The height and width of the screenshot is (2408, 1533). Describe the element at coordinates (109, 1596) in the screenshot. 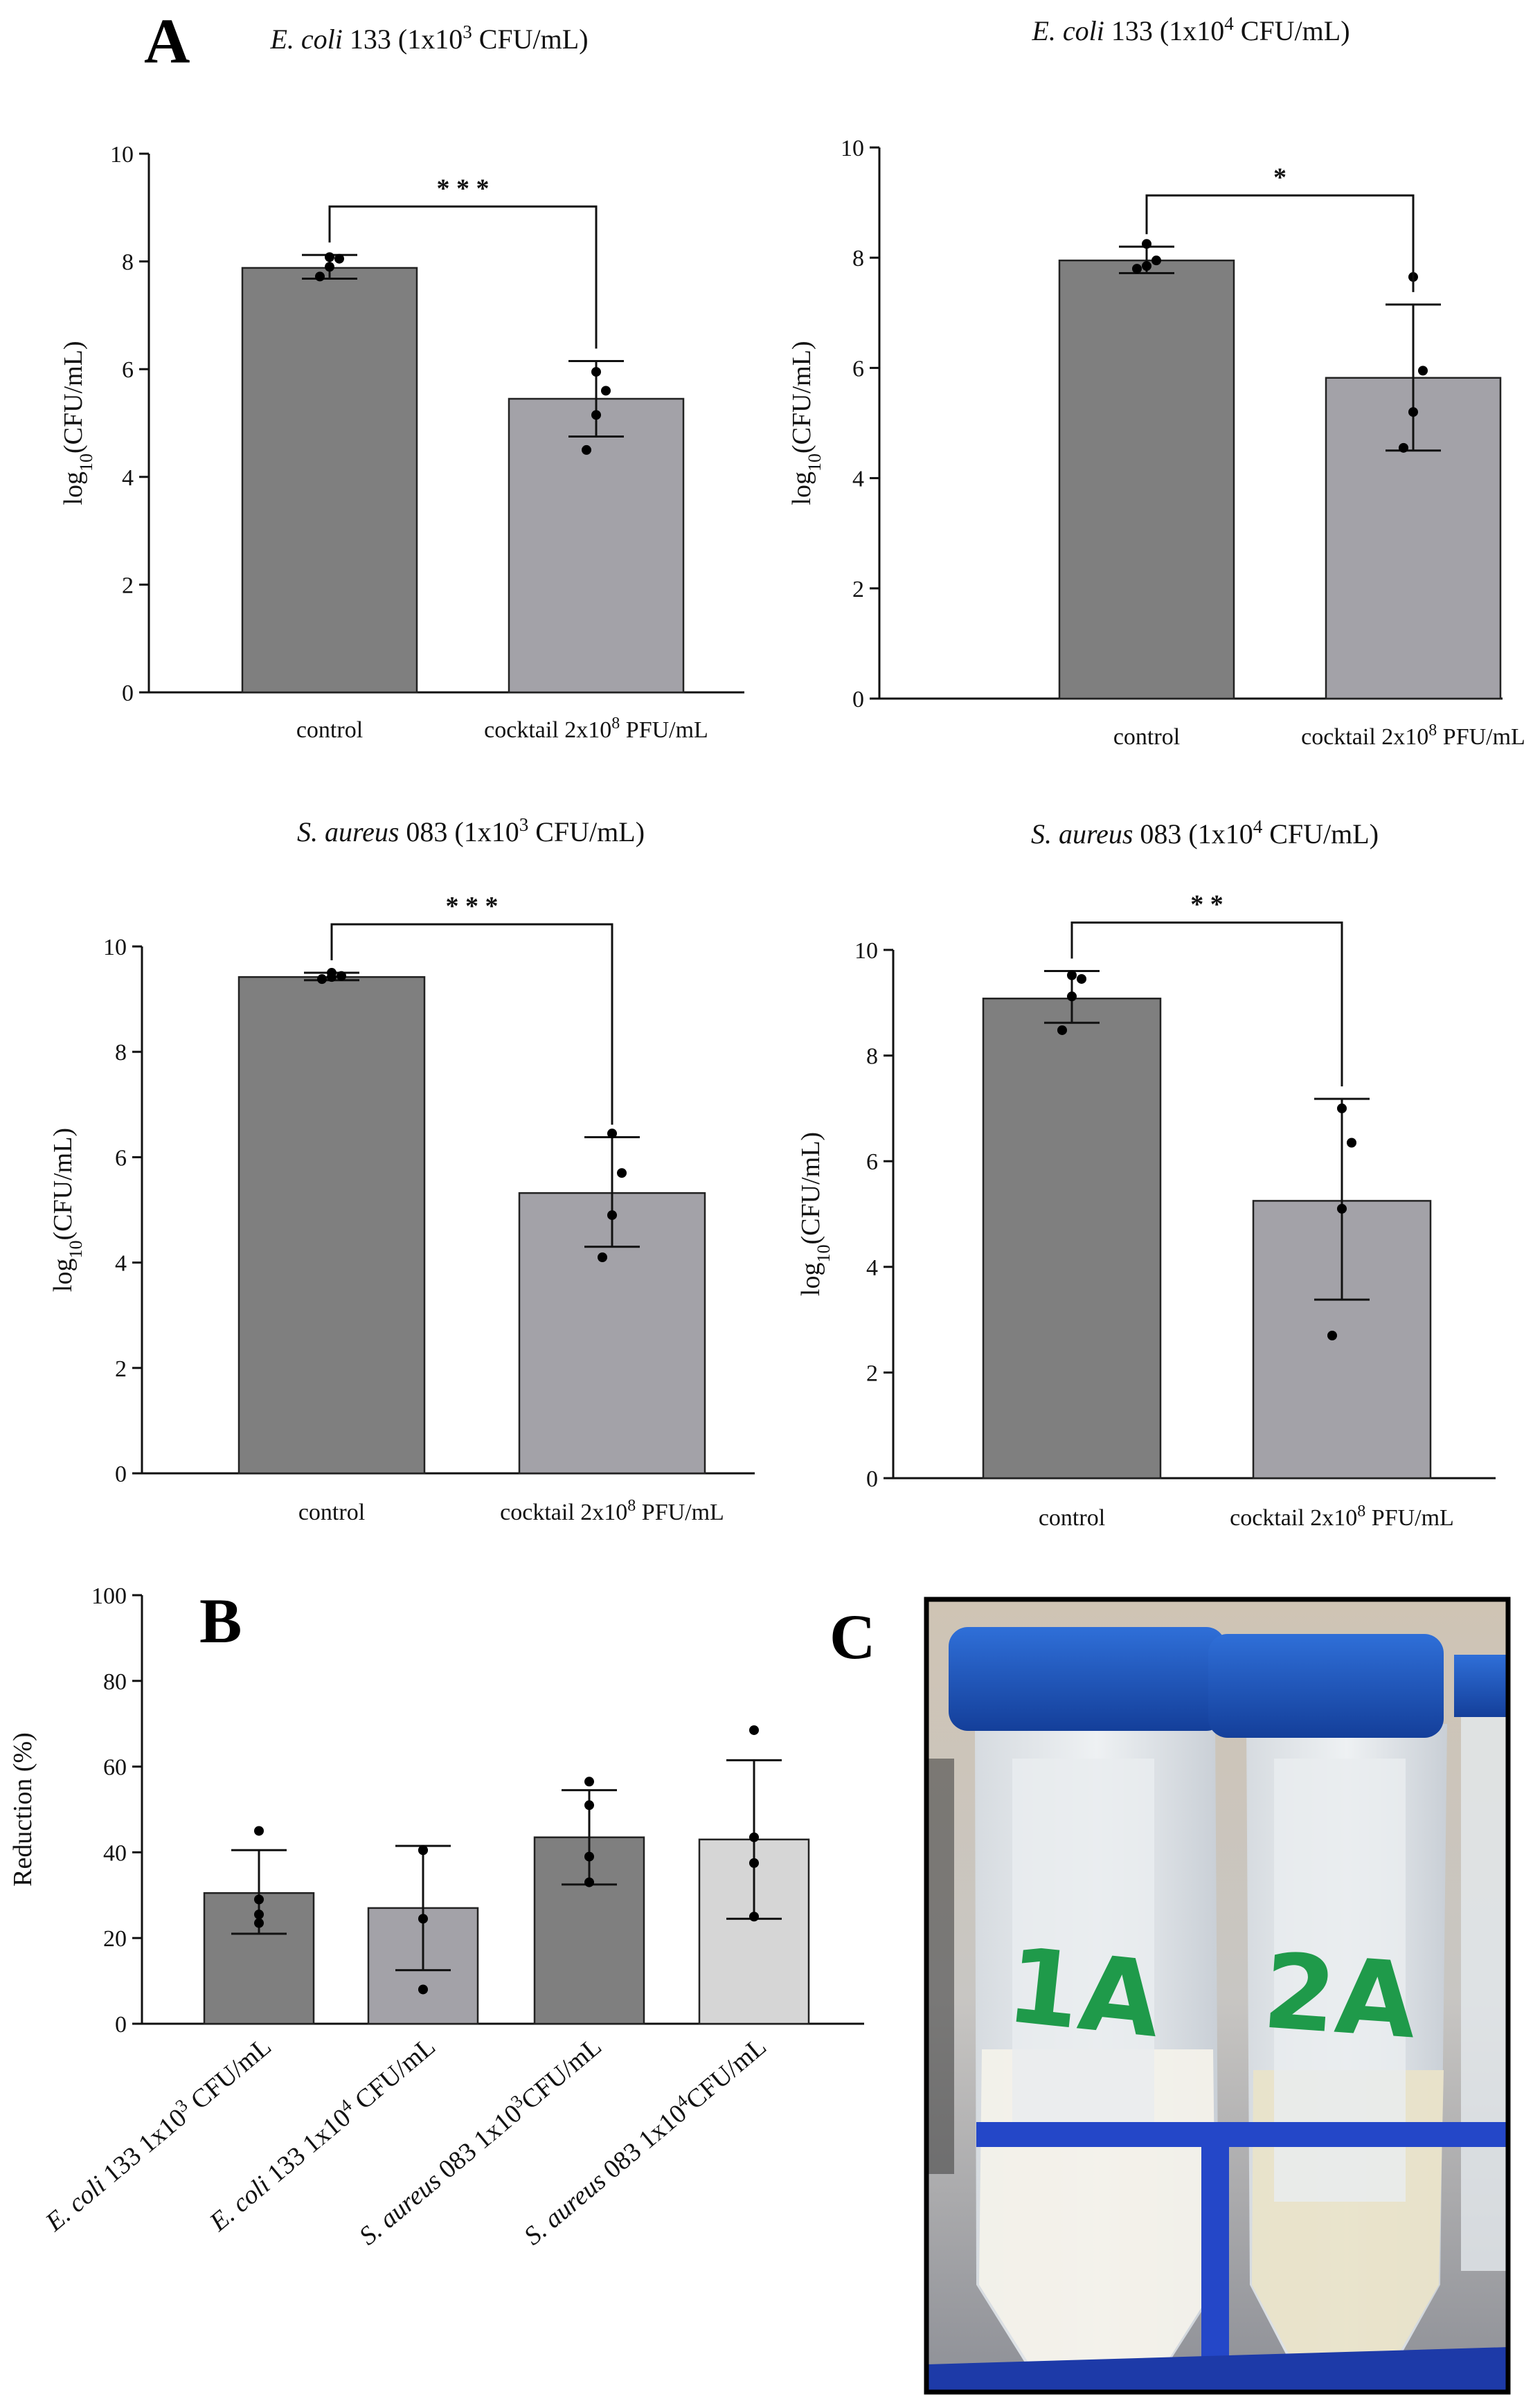

I see `y-tick-label: 100` at that location.